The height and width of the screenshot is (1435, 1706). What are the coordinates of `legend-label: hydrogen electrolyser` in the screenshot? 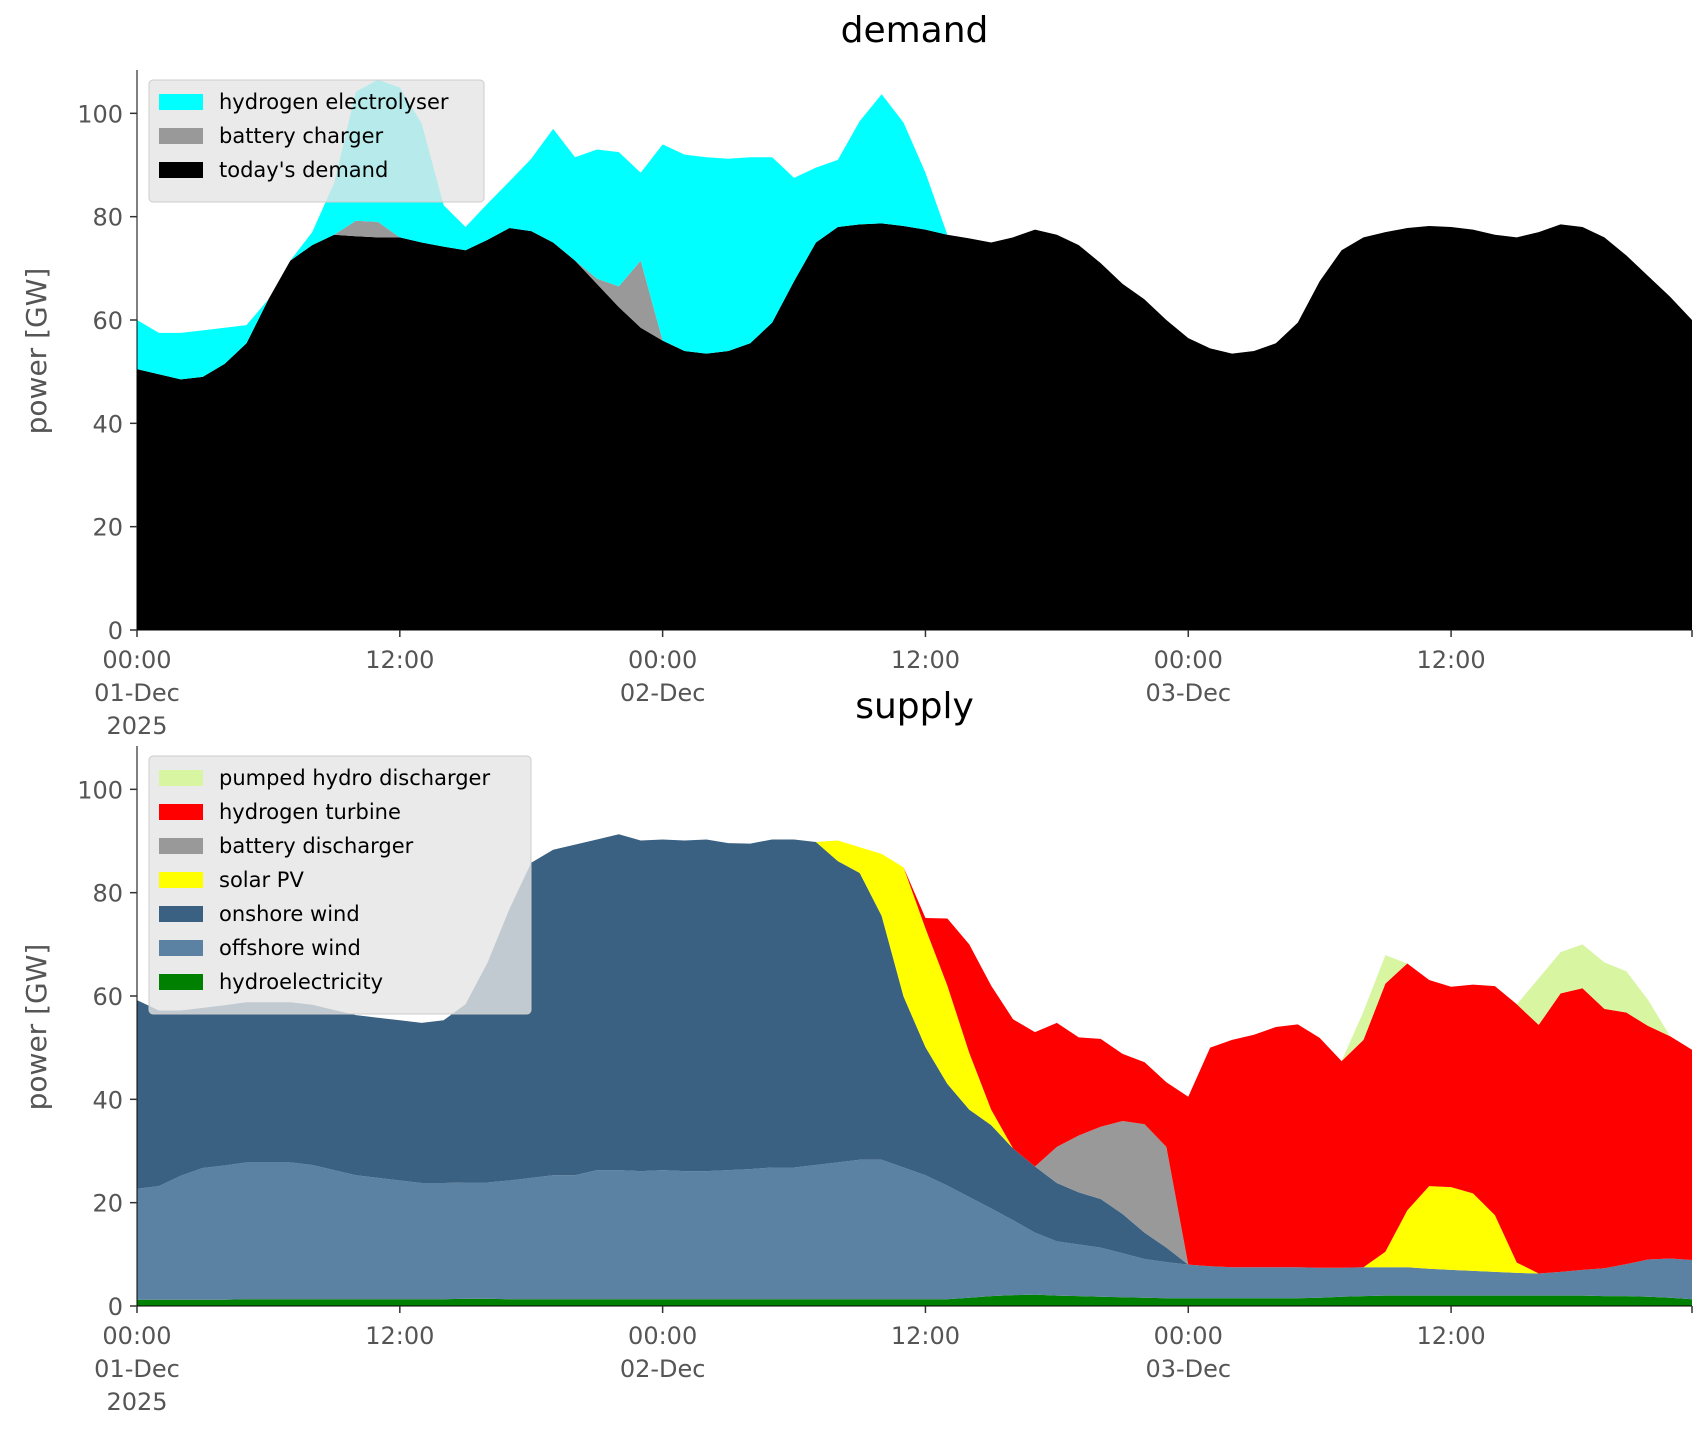 It's located at (334, 102).